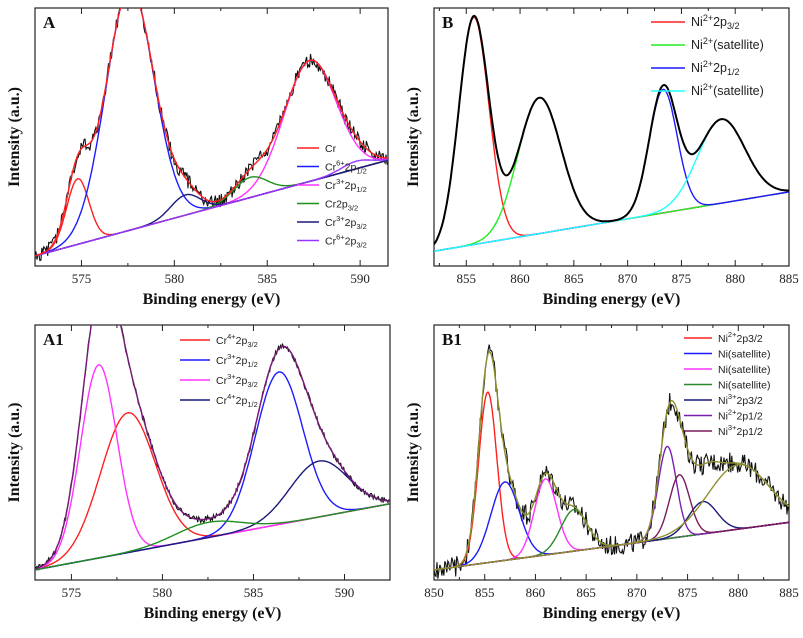 The image size is (803, 638). I want to click on legend-entry: Ni3+2p1/2, so click(740, 430).